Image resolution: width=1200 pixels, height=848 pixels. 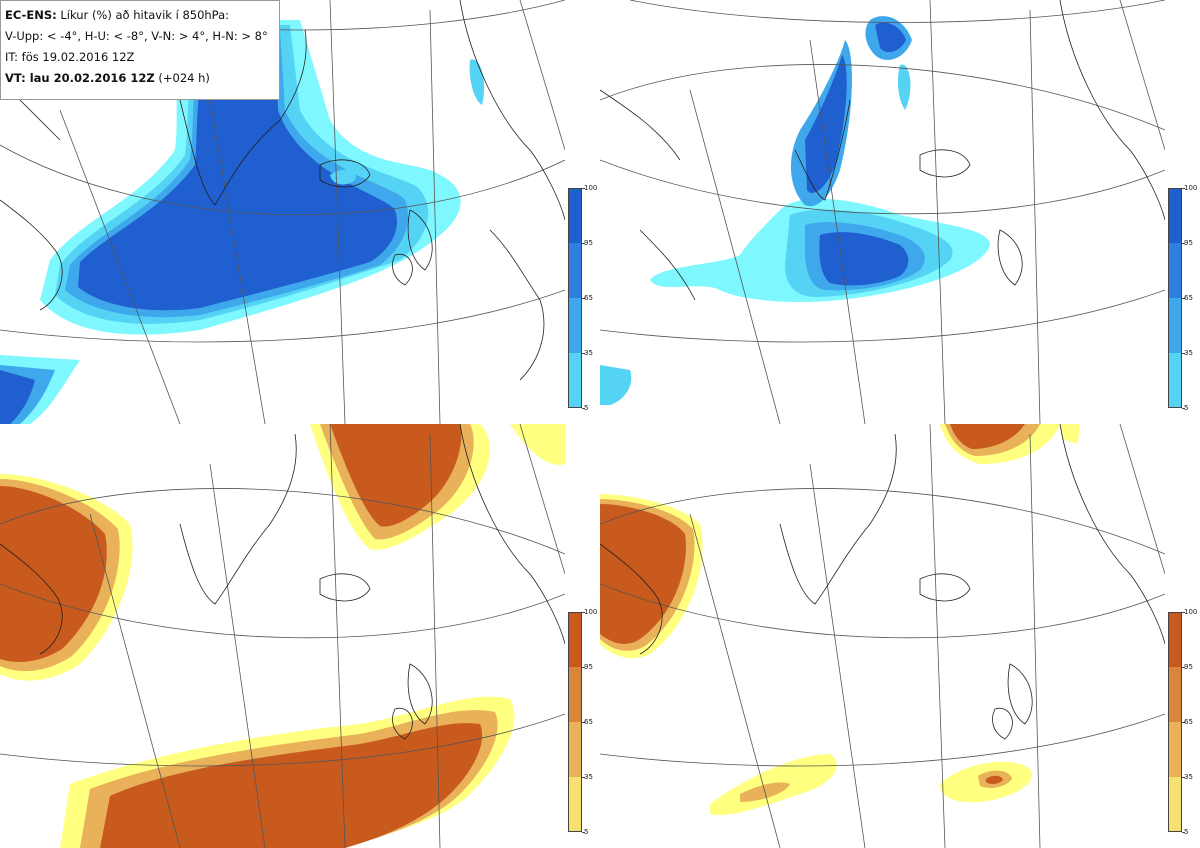 What do you see at coordinates (70, 57) in the screenshot?
I see `info-initial-time: IT: fös 19.02.2016 12Z` at bounding box center [70, 57].